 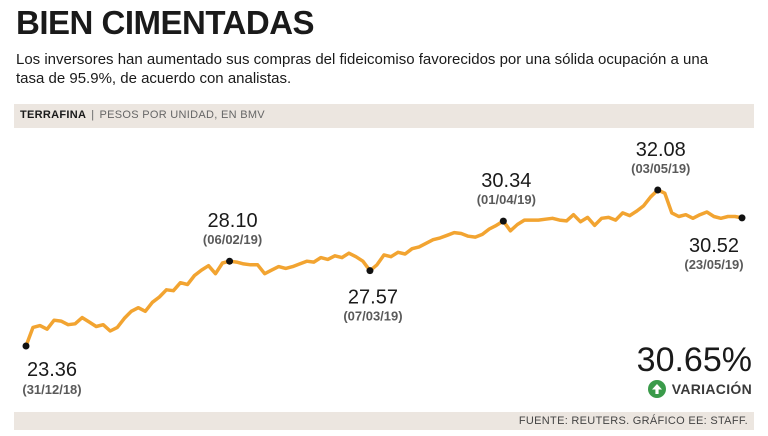 I want to click on arrow-up-icon, so click(x=656, y=389).